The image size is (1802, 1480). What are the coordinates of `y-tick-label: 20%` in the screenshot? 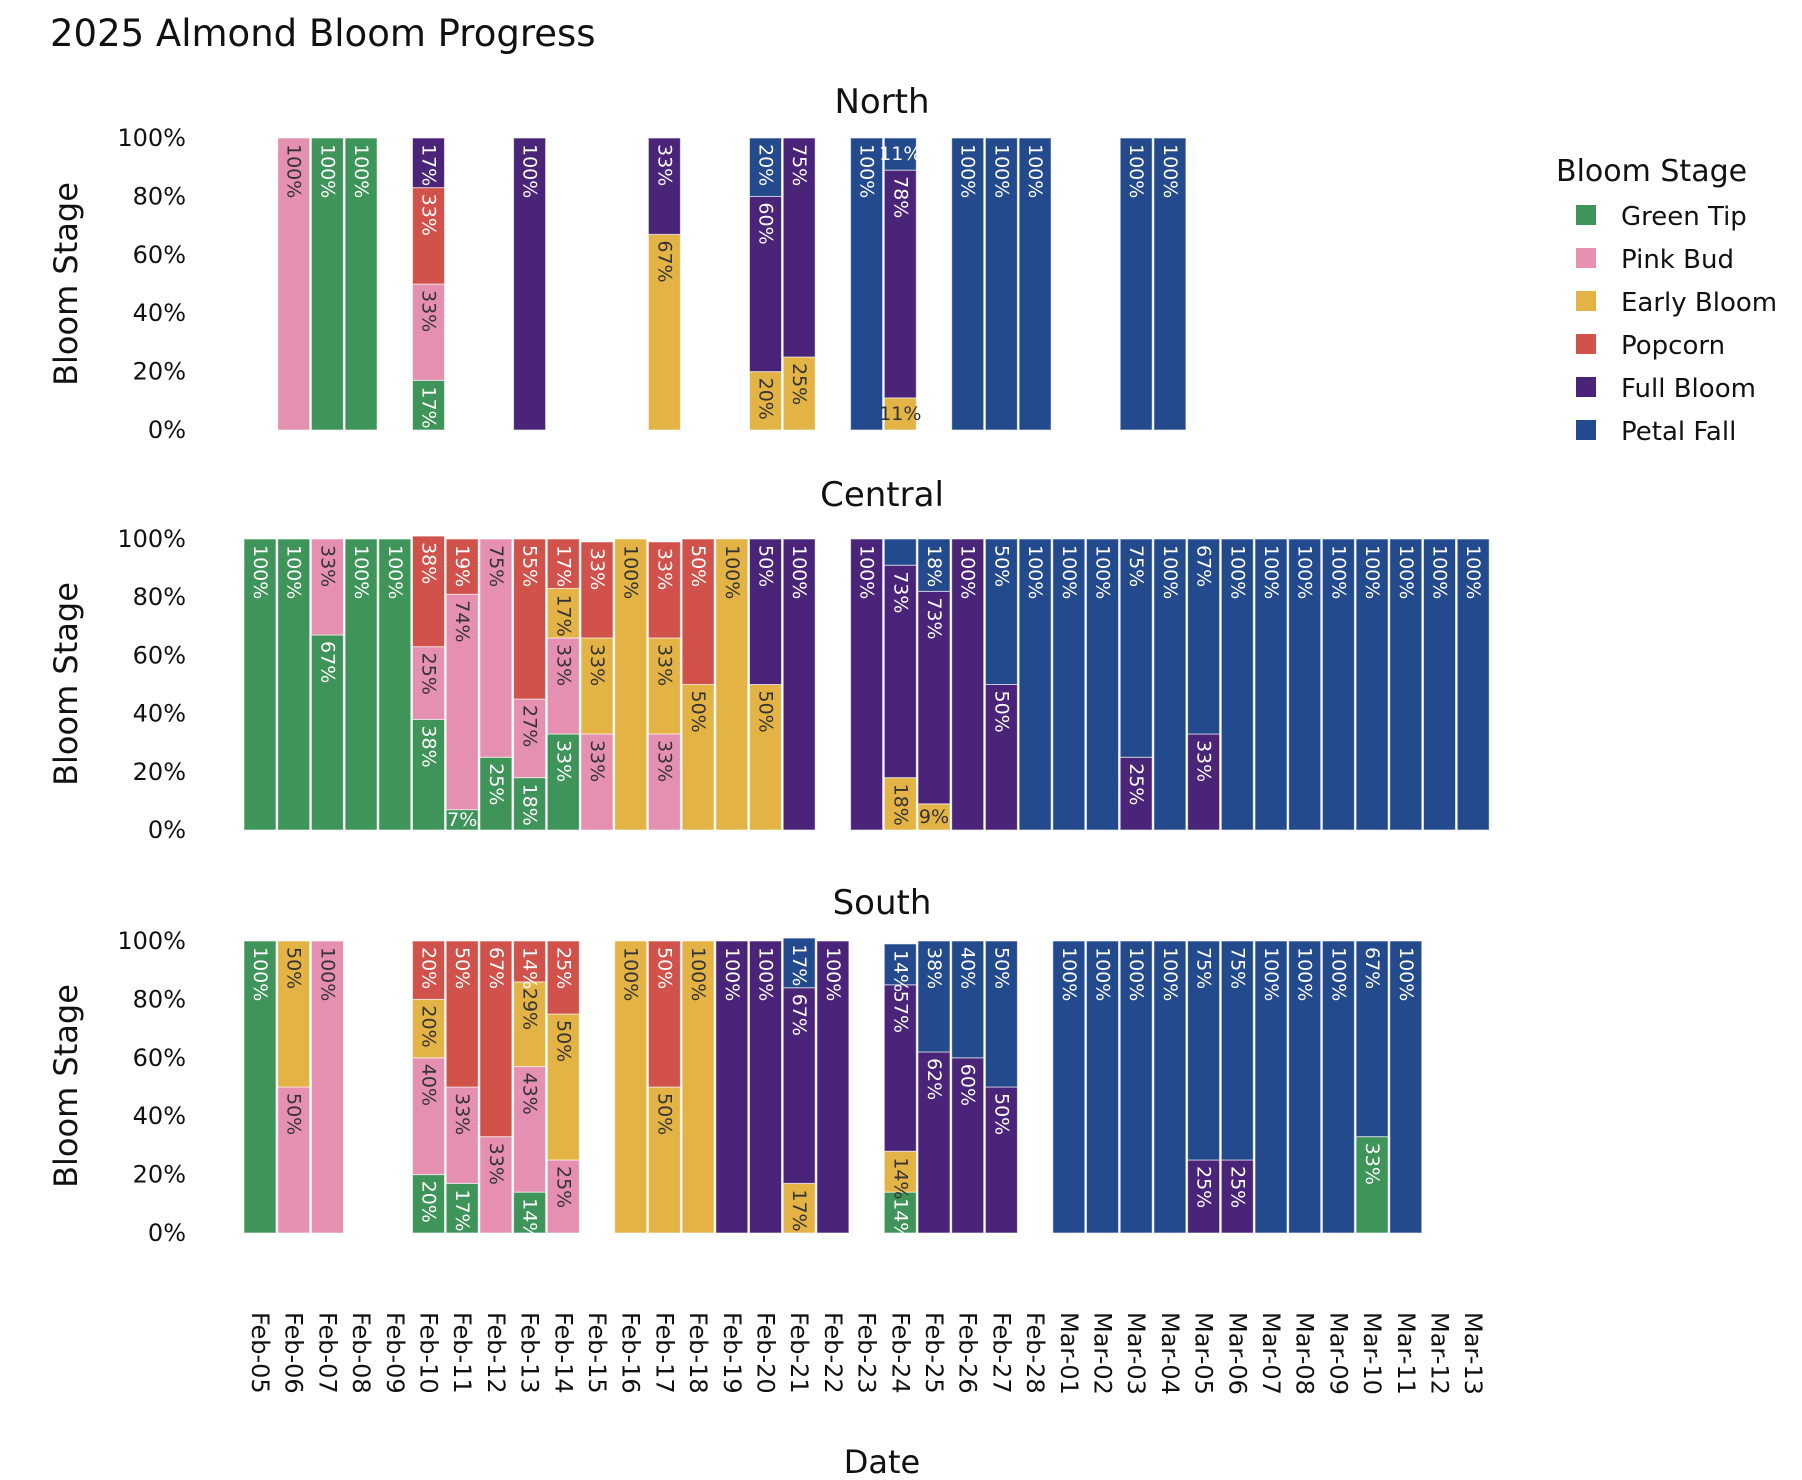 It's located at (159, 772).